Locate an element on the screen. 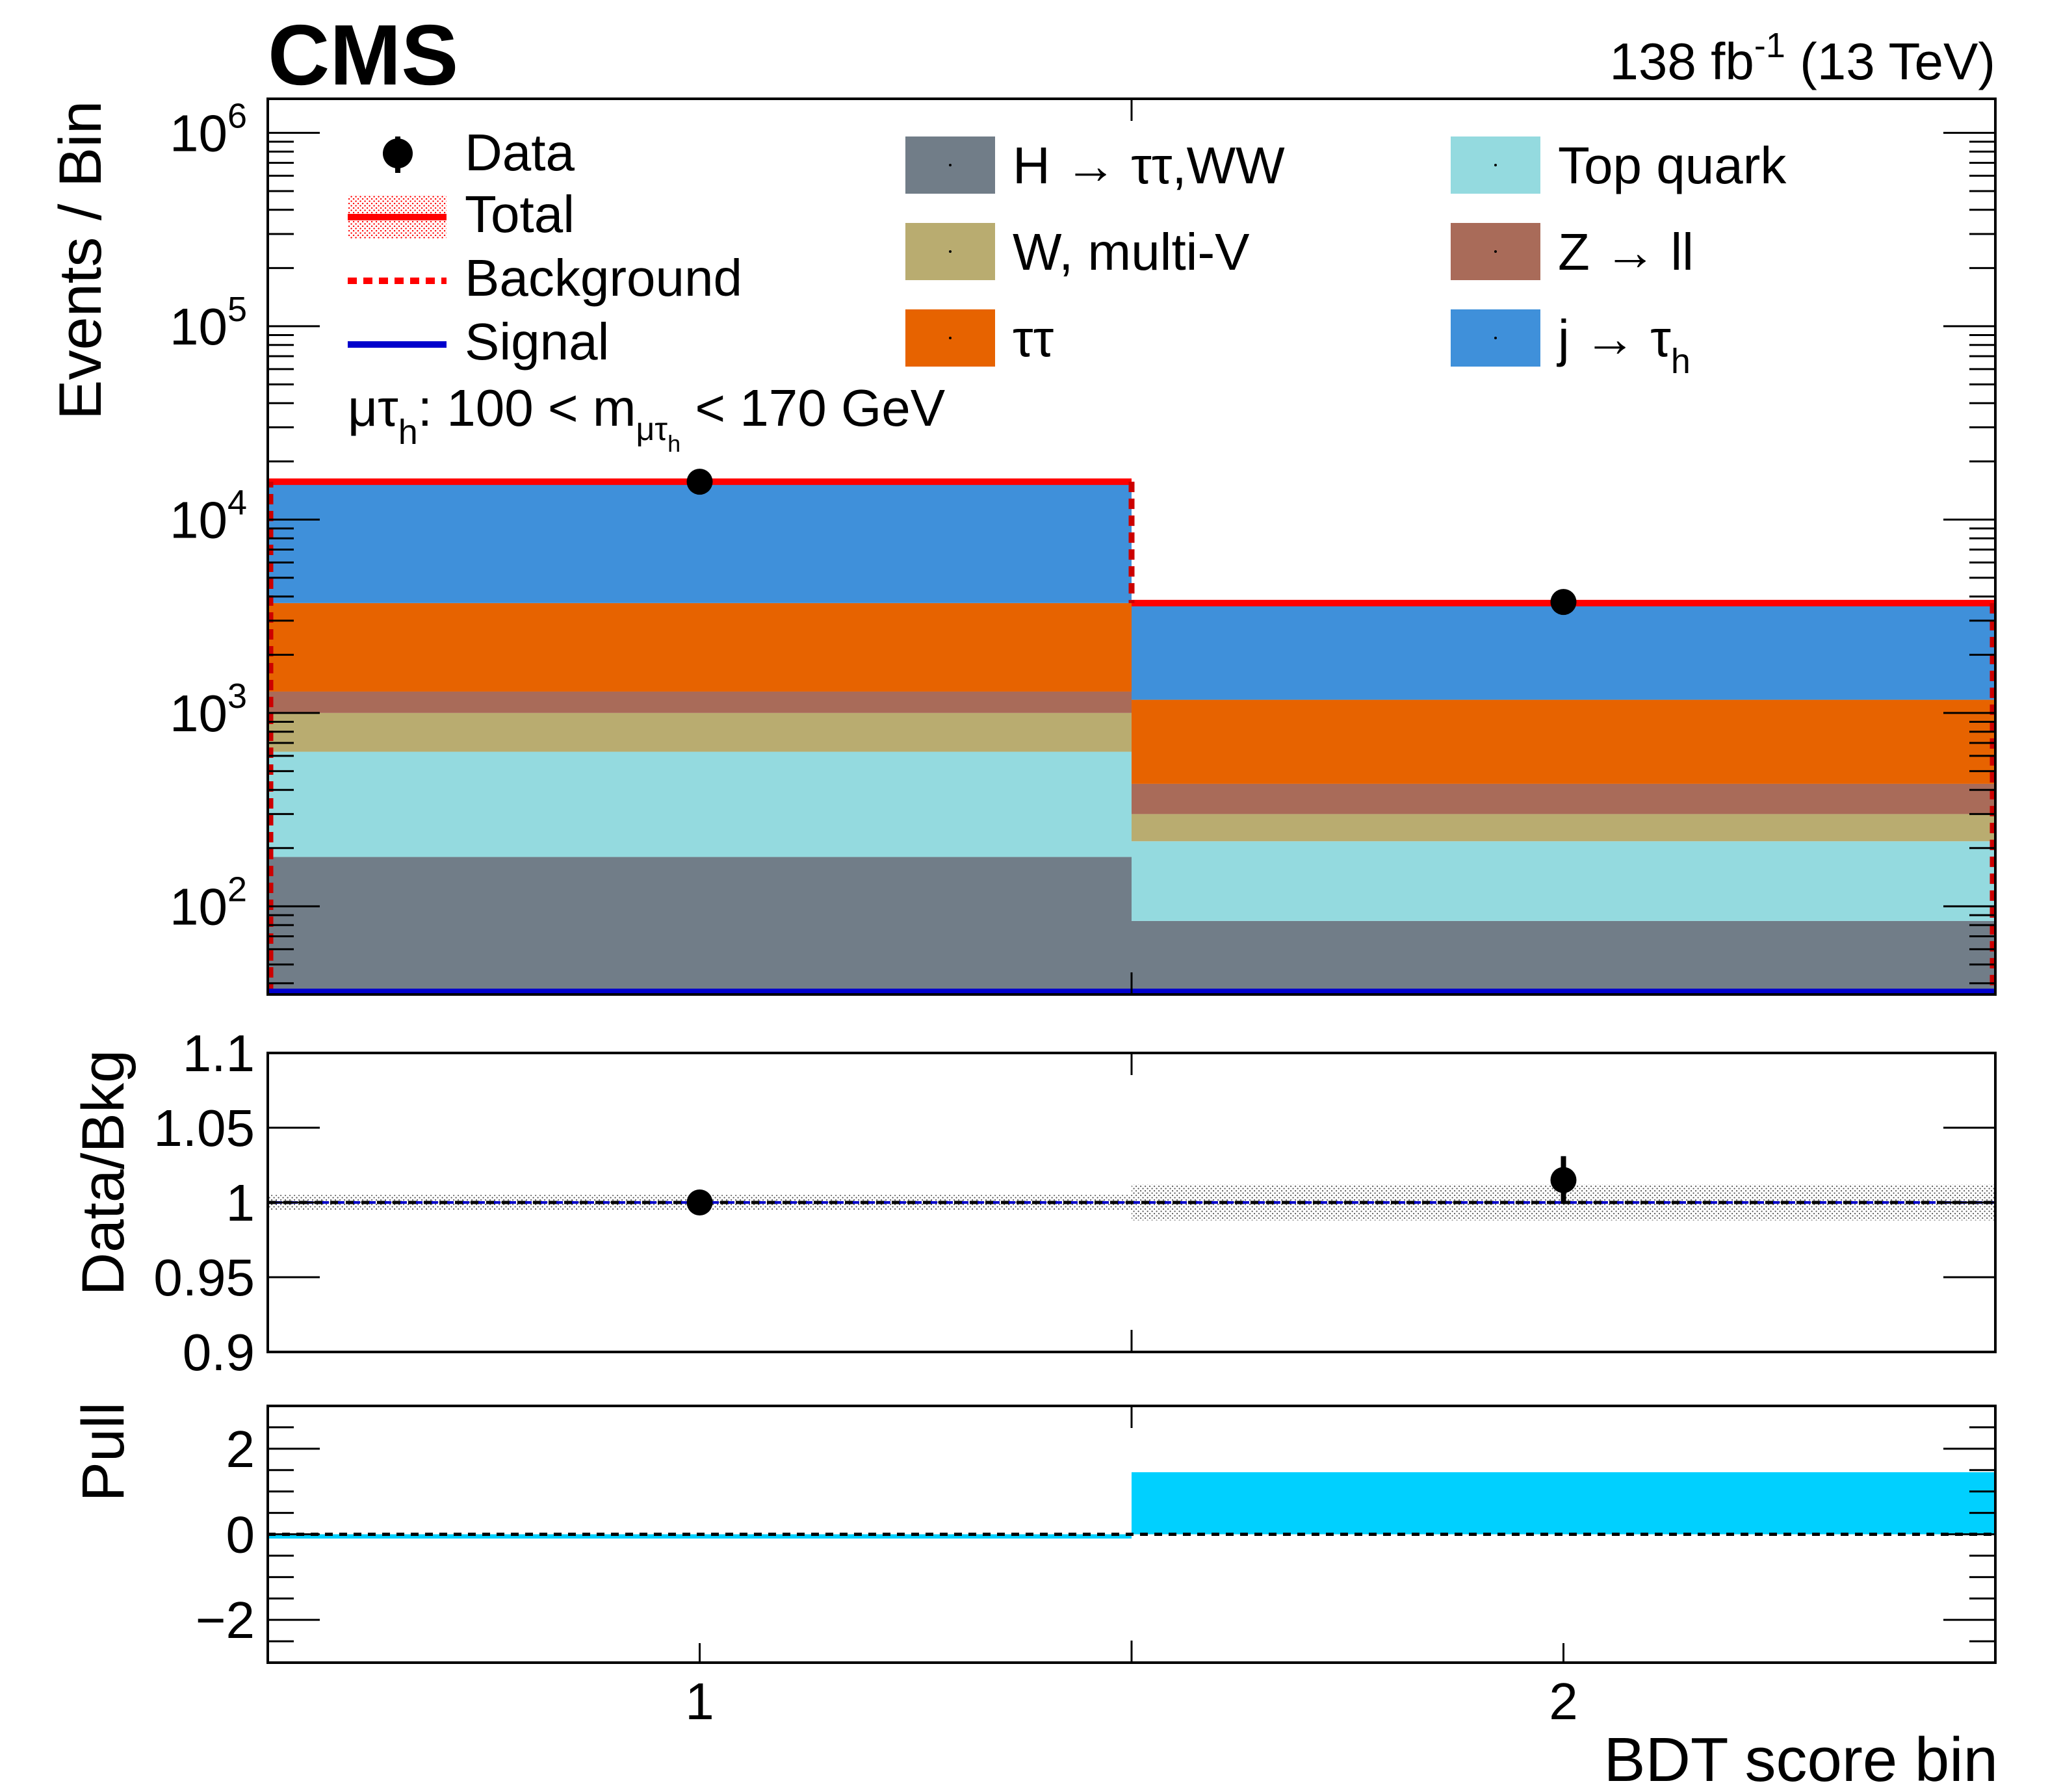  lumi-value: 138 is located at coordinates (1652, 61).